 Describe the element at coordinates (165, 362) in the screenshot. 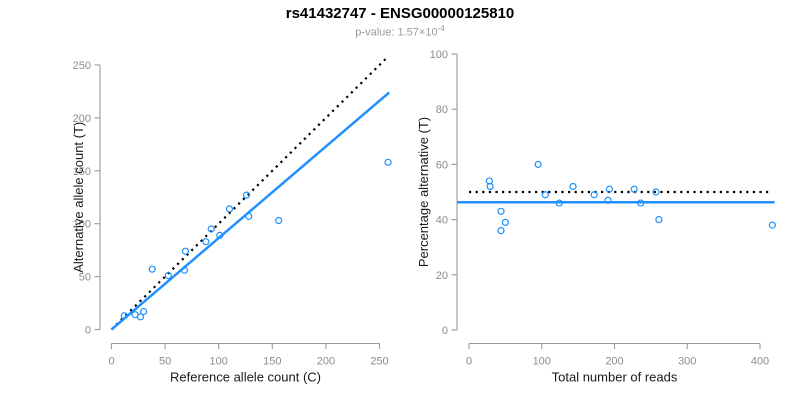

I see `x-tick-label: 50` at that location.